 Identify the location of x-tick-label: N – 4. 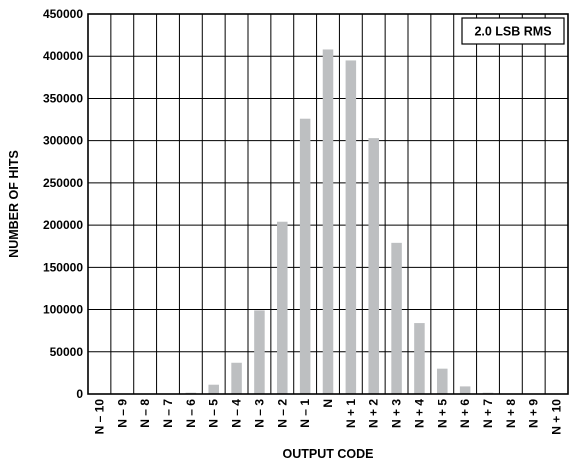
(237, 413).